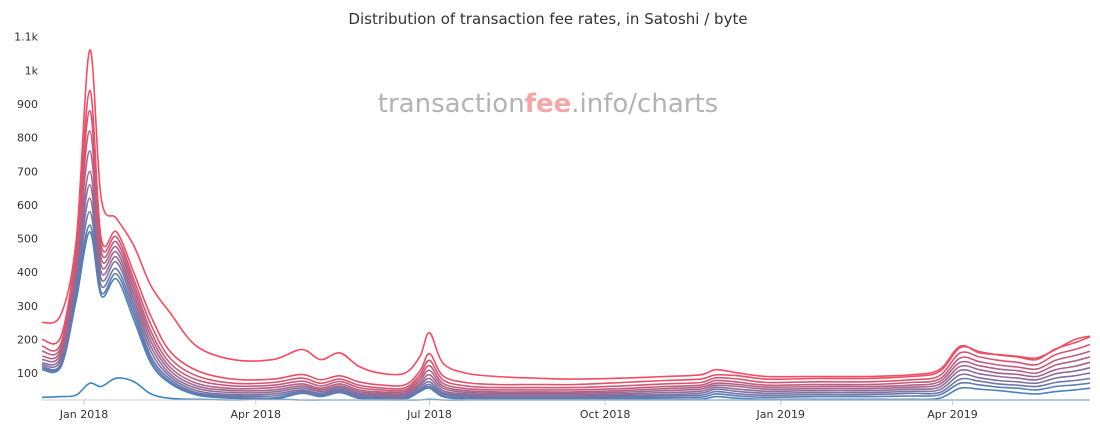  I want to click on y-tick-label: 400, so click(27, 272).